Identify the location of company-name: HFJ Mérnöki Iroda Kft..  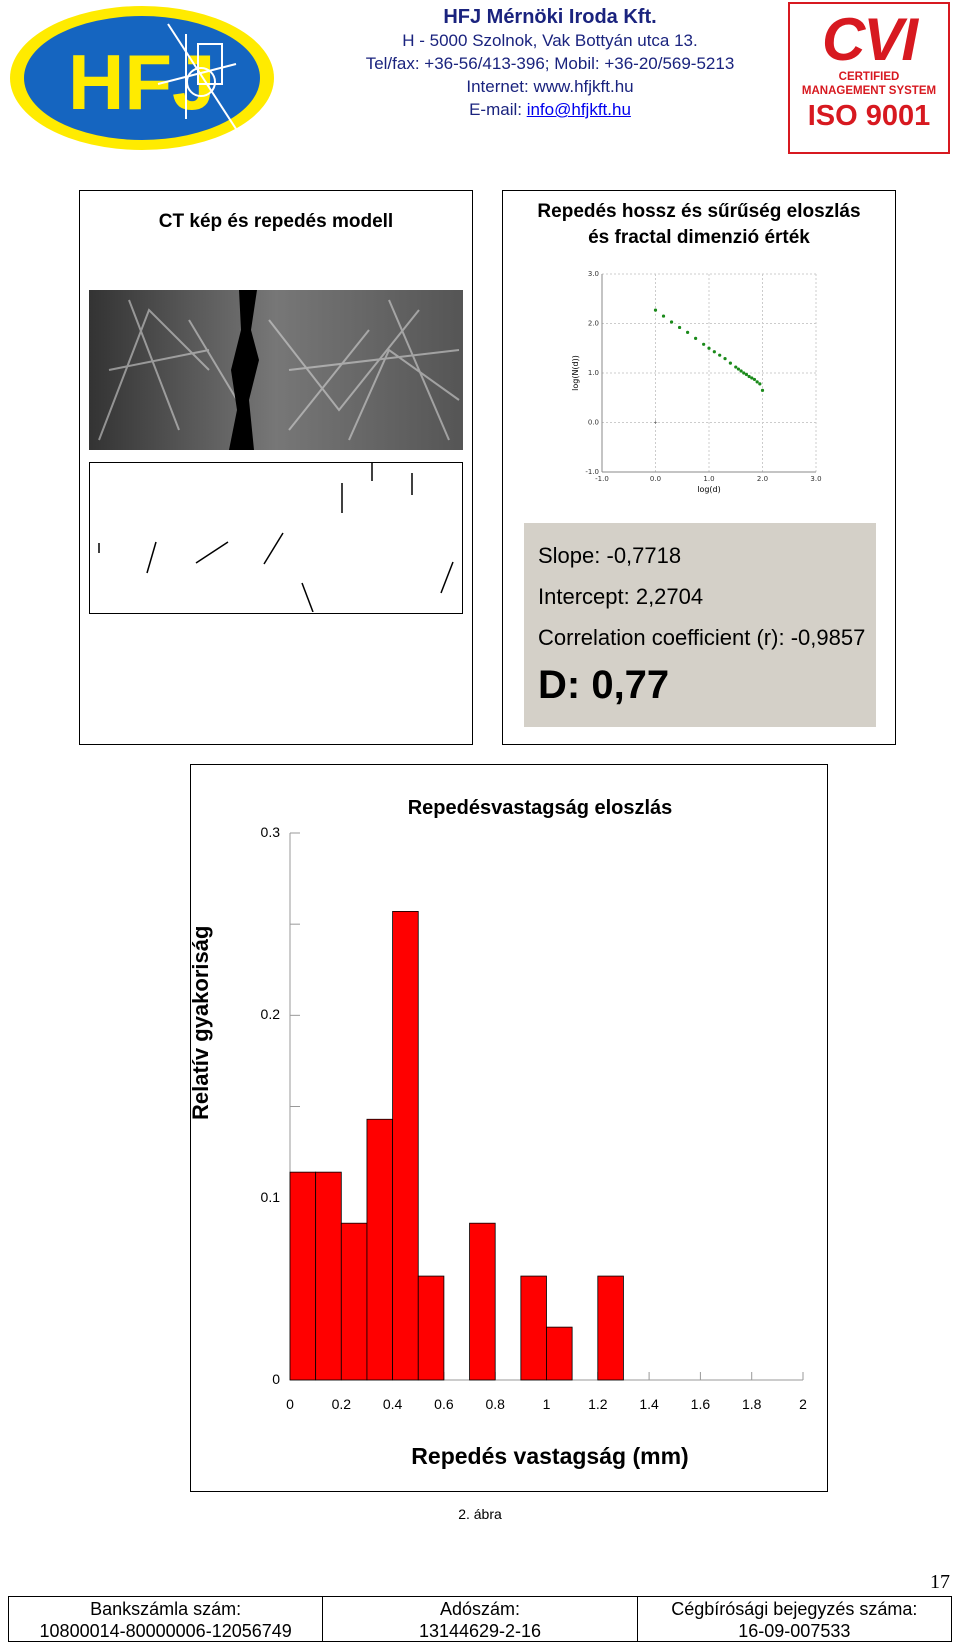
(550, 17).